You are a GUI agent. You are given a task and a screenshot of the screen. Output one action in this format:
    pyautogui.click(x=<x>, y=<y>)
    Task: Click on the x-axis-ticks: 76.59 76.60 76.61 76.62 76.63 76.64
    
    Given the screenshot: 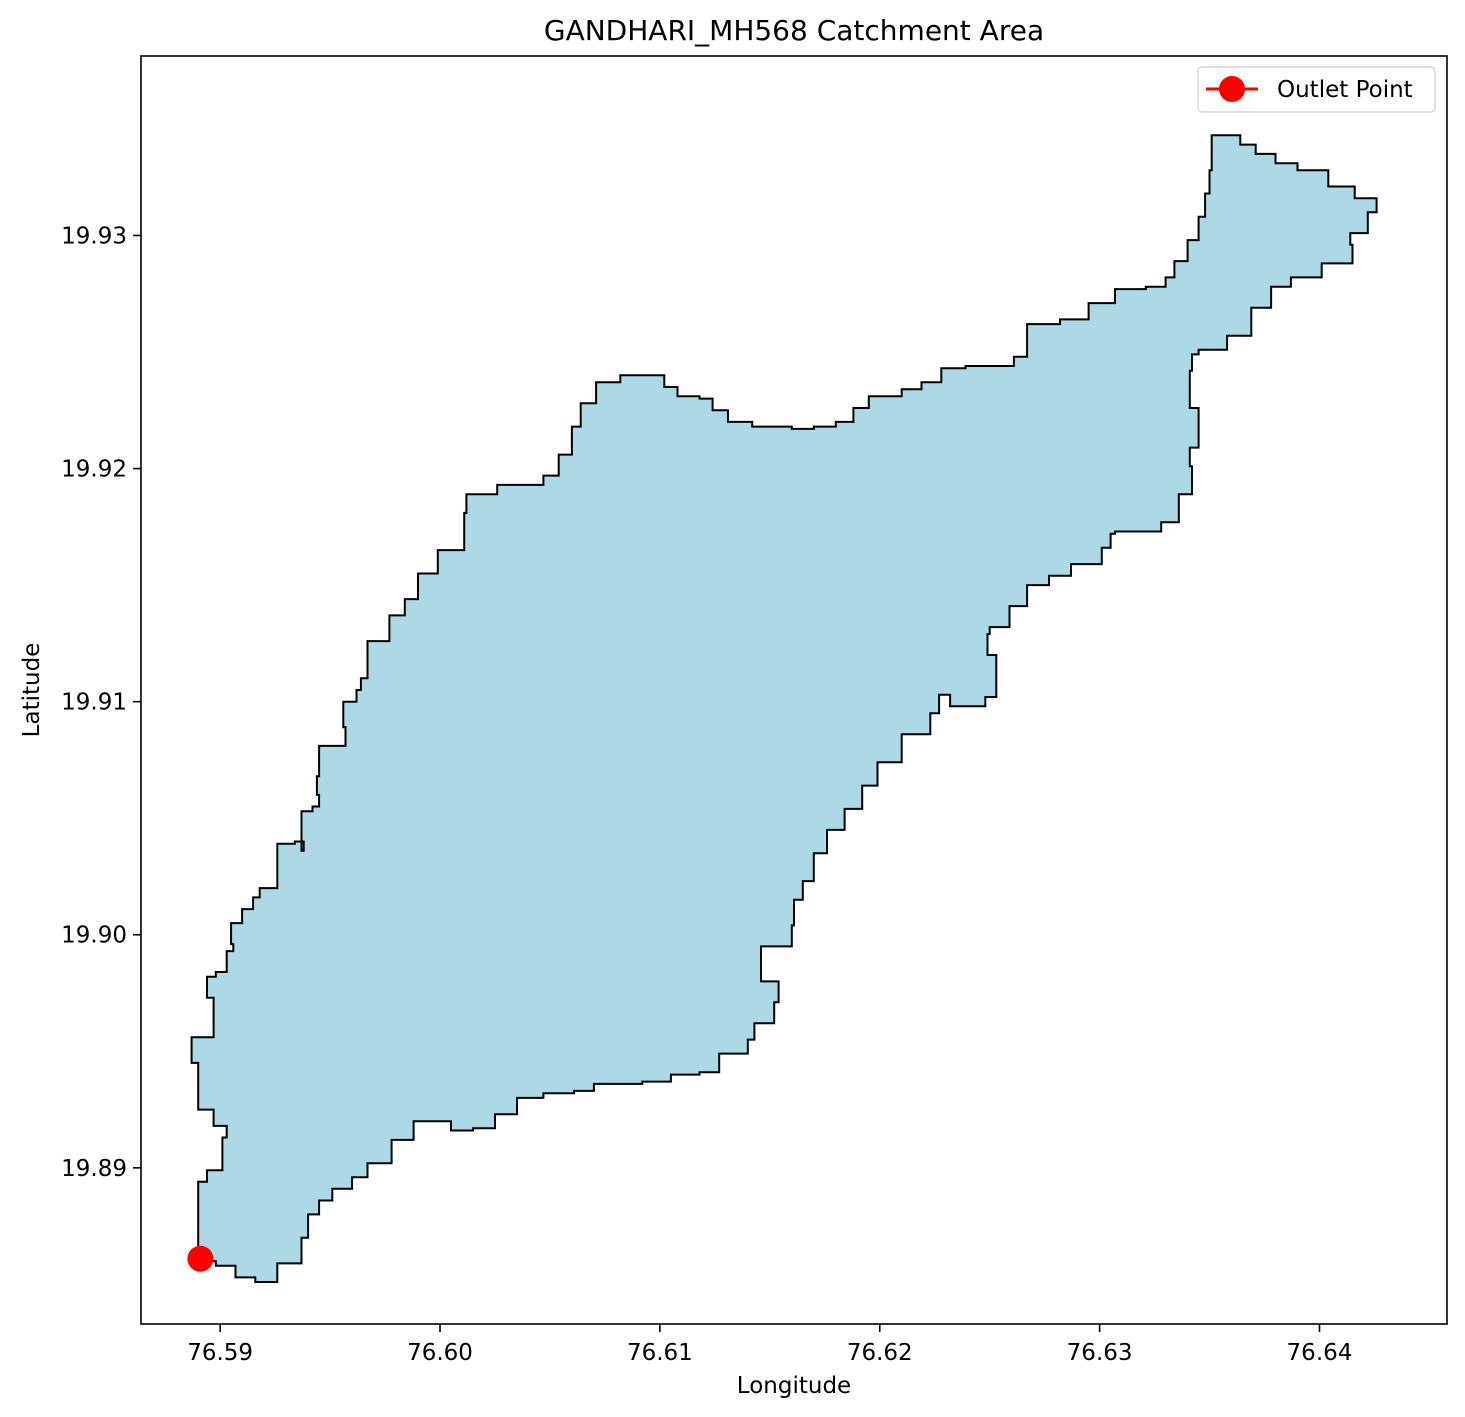 What is the action you would take?
    pyautogui.click(x=769, y=1345)
    